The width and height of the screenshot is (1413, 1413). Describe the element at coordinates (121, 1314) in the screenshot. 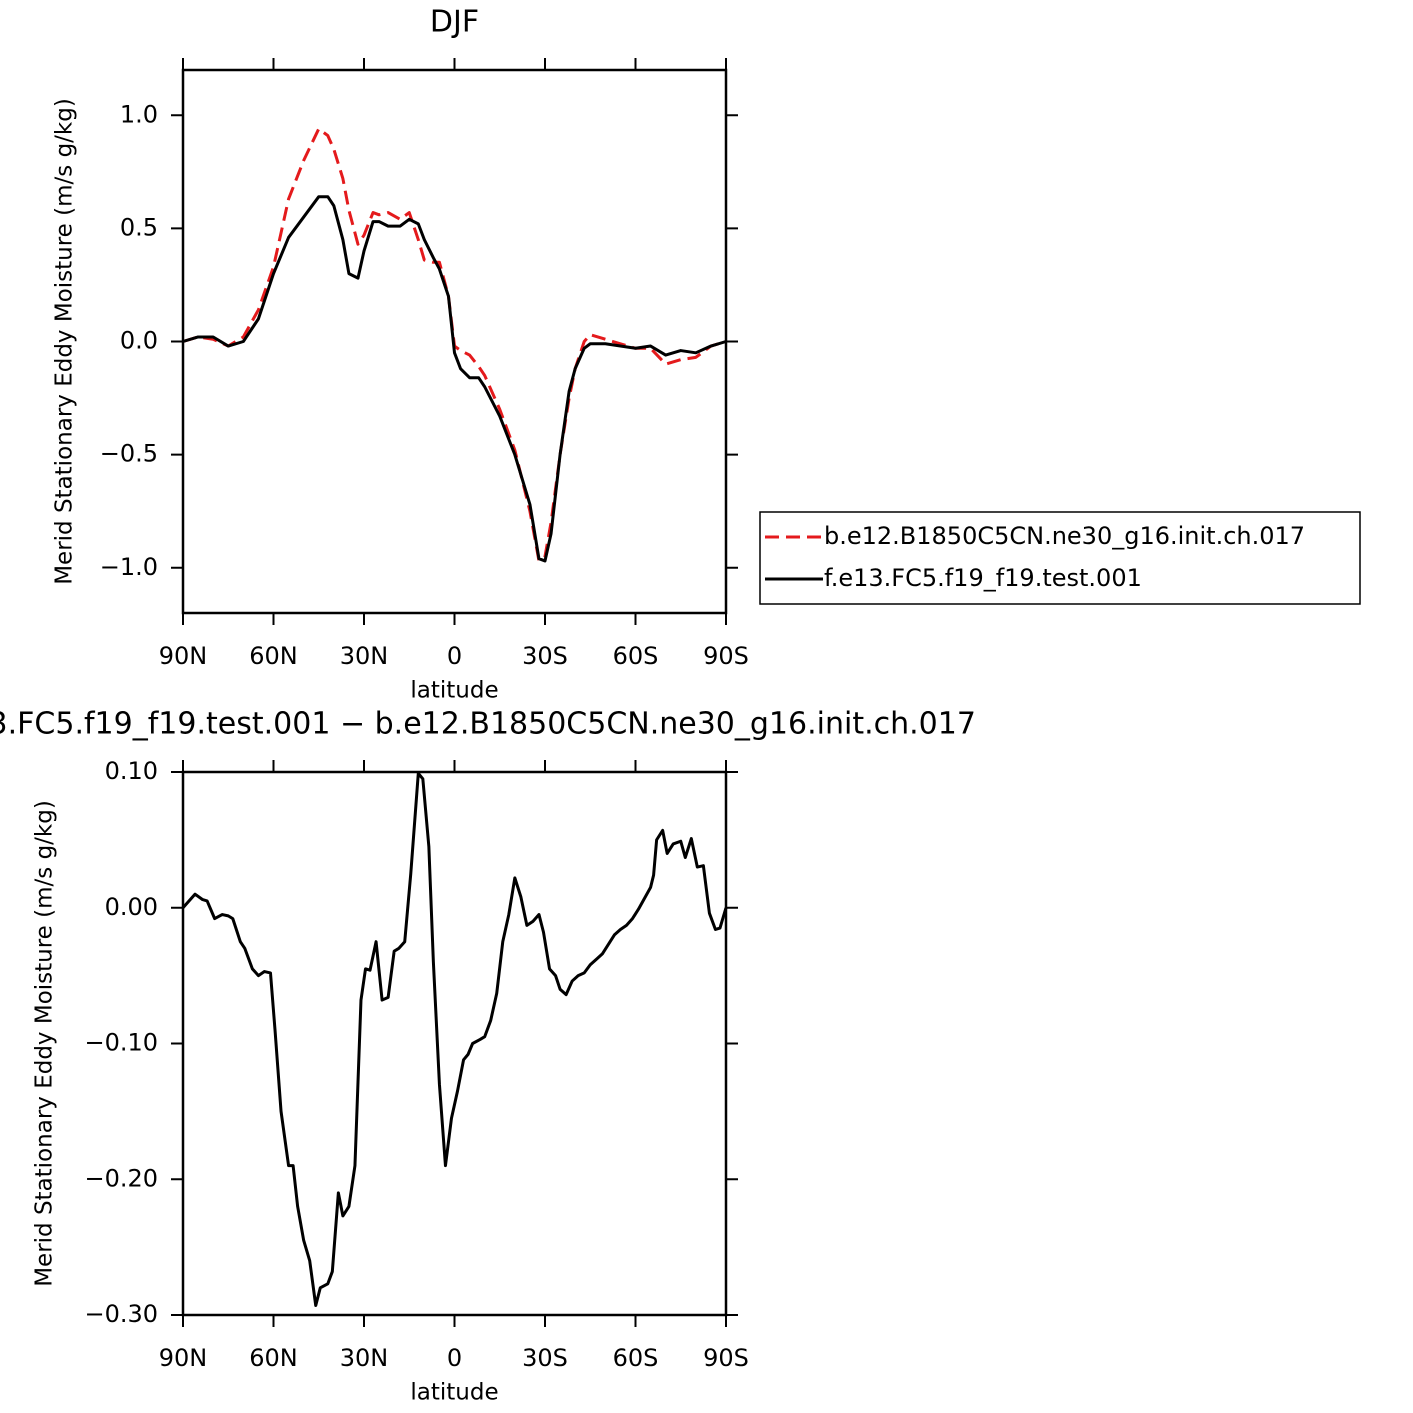

I see `y-tick-label: −0.30` at that location.